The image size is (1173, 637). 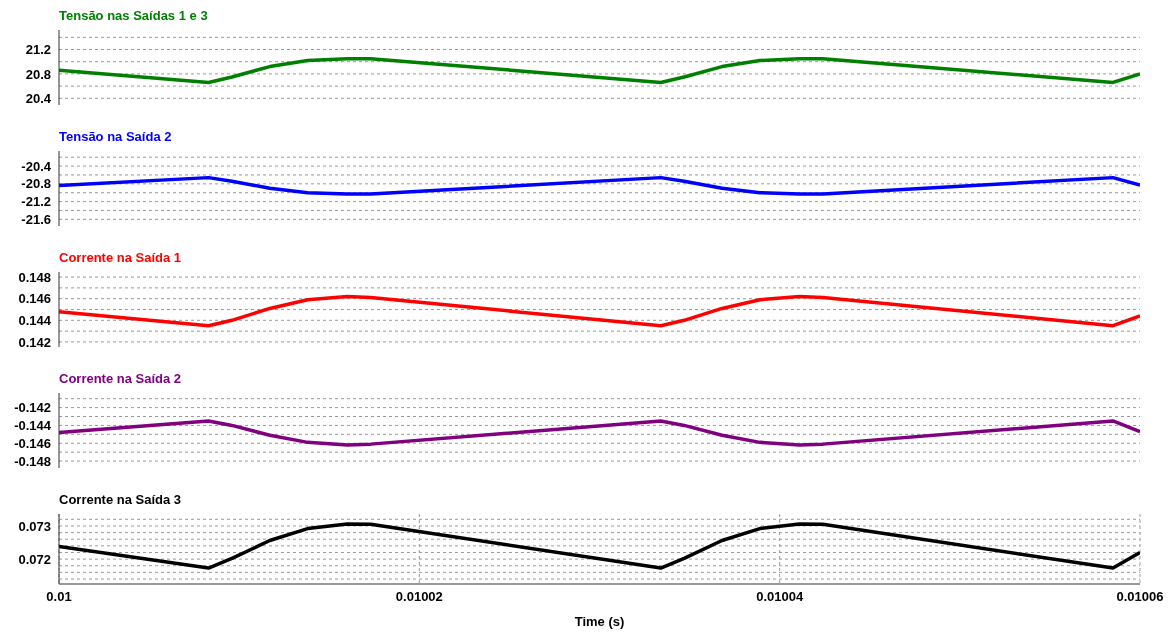 What do you see at coordinates (32, 461) in the screenshot?
I see `y-tick-label: -0.148` at bounding box center [32, 461].